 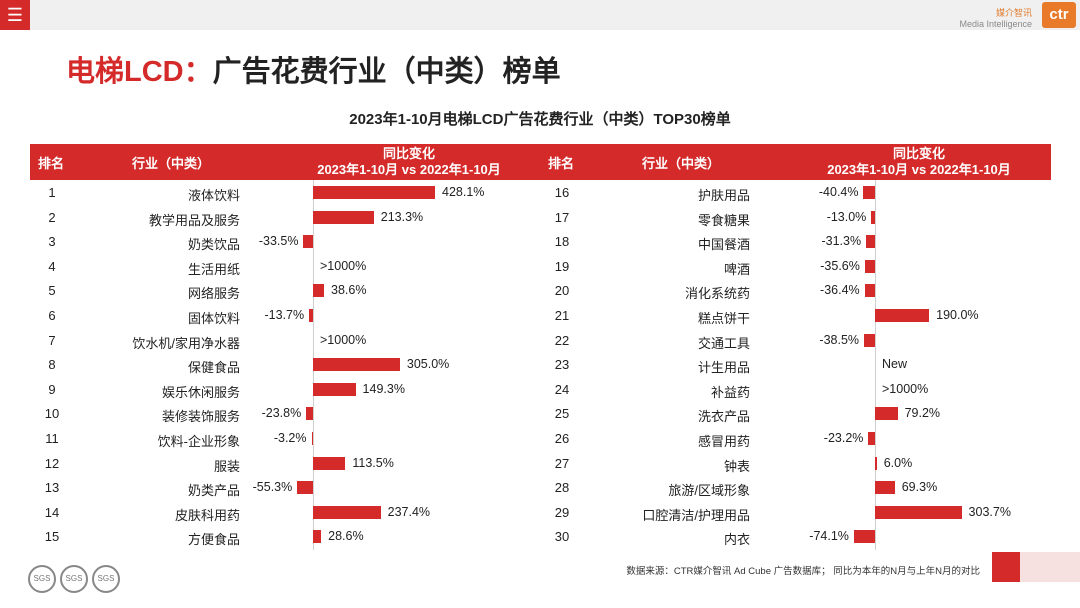 I want to click on rank-label: 3, so click(x=52, y=242).